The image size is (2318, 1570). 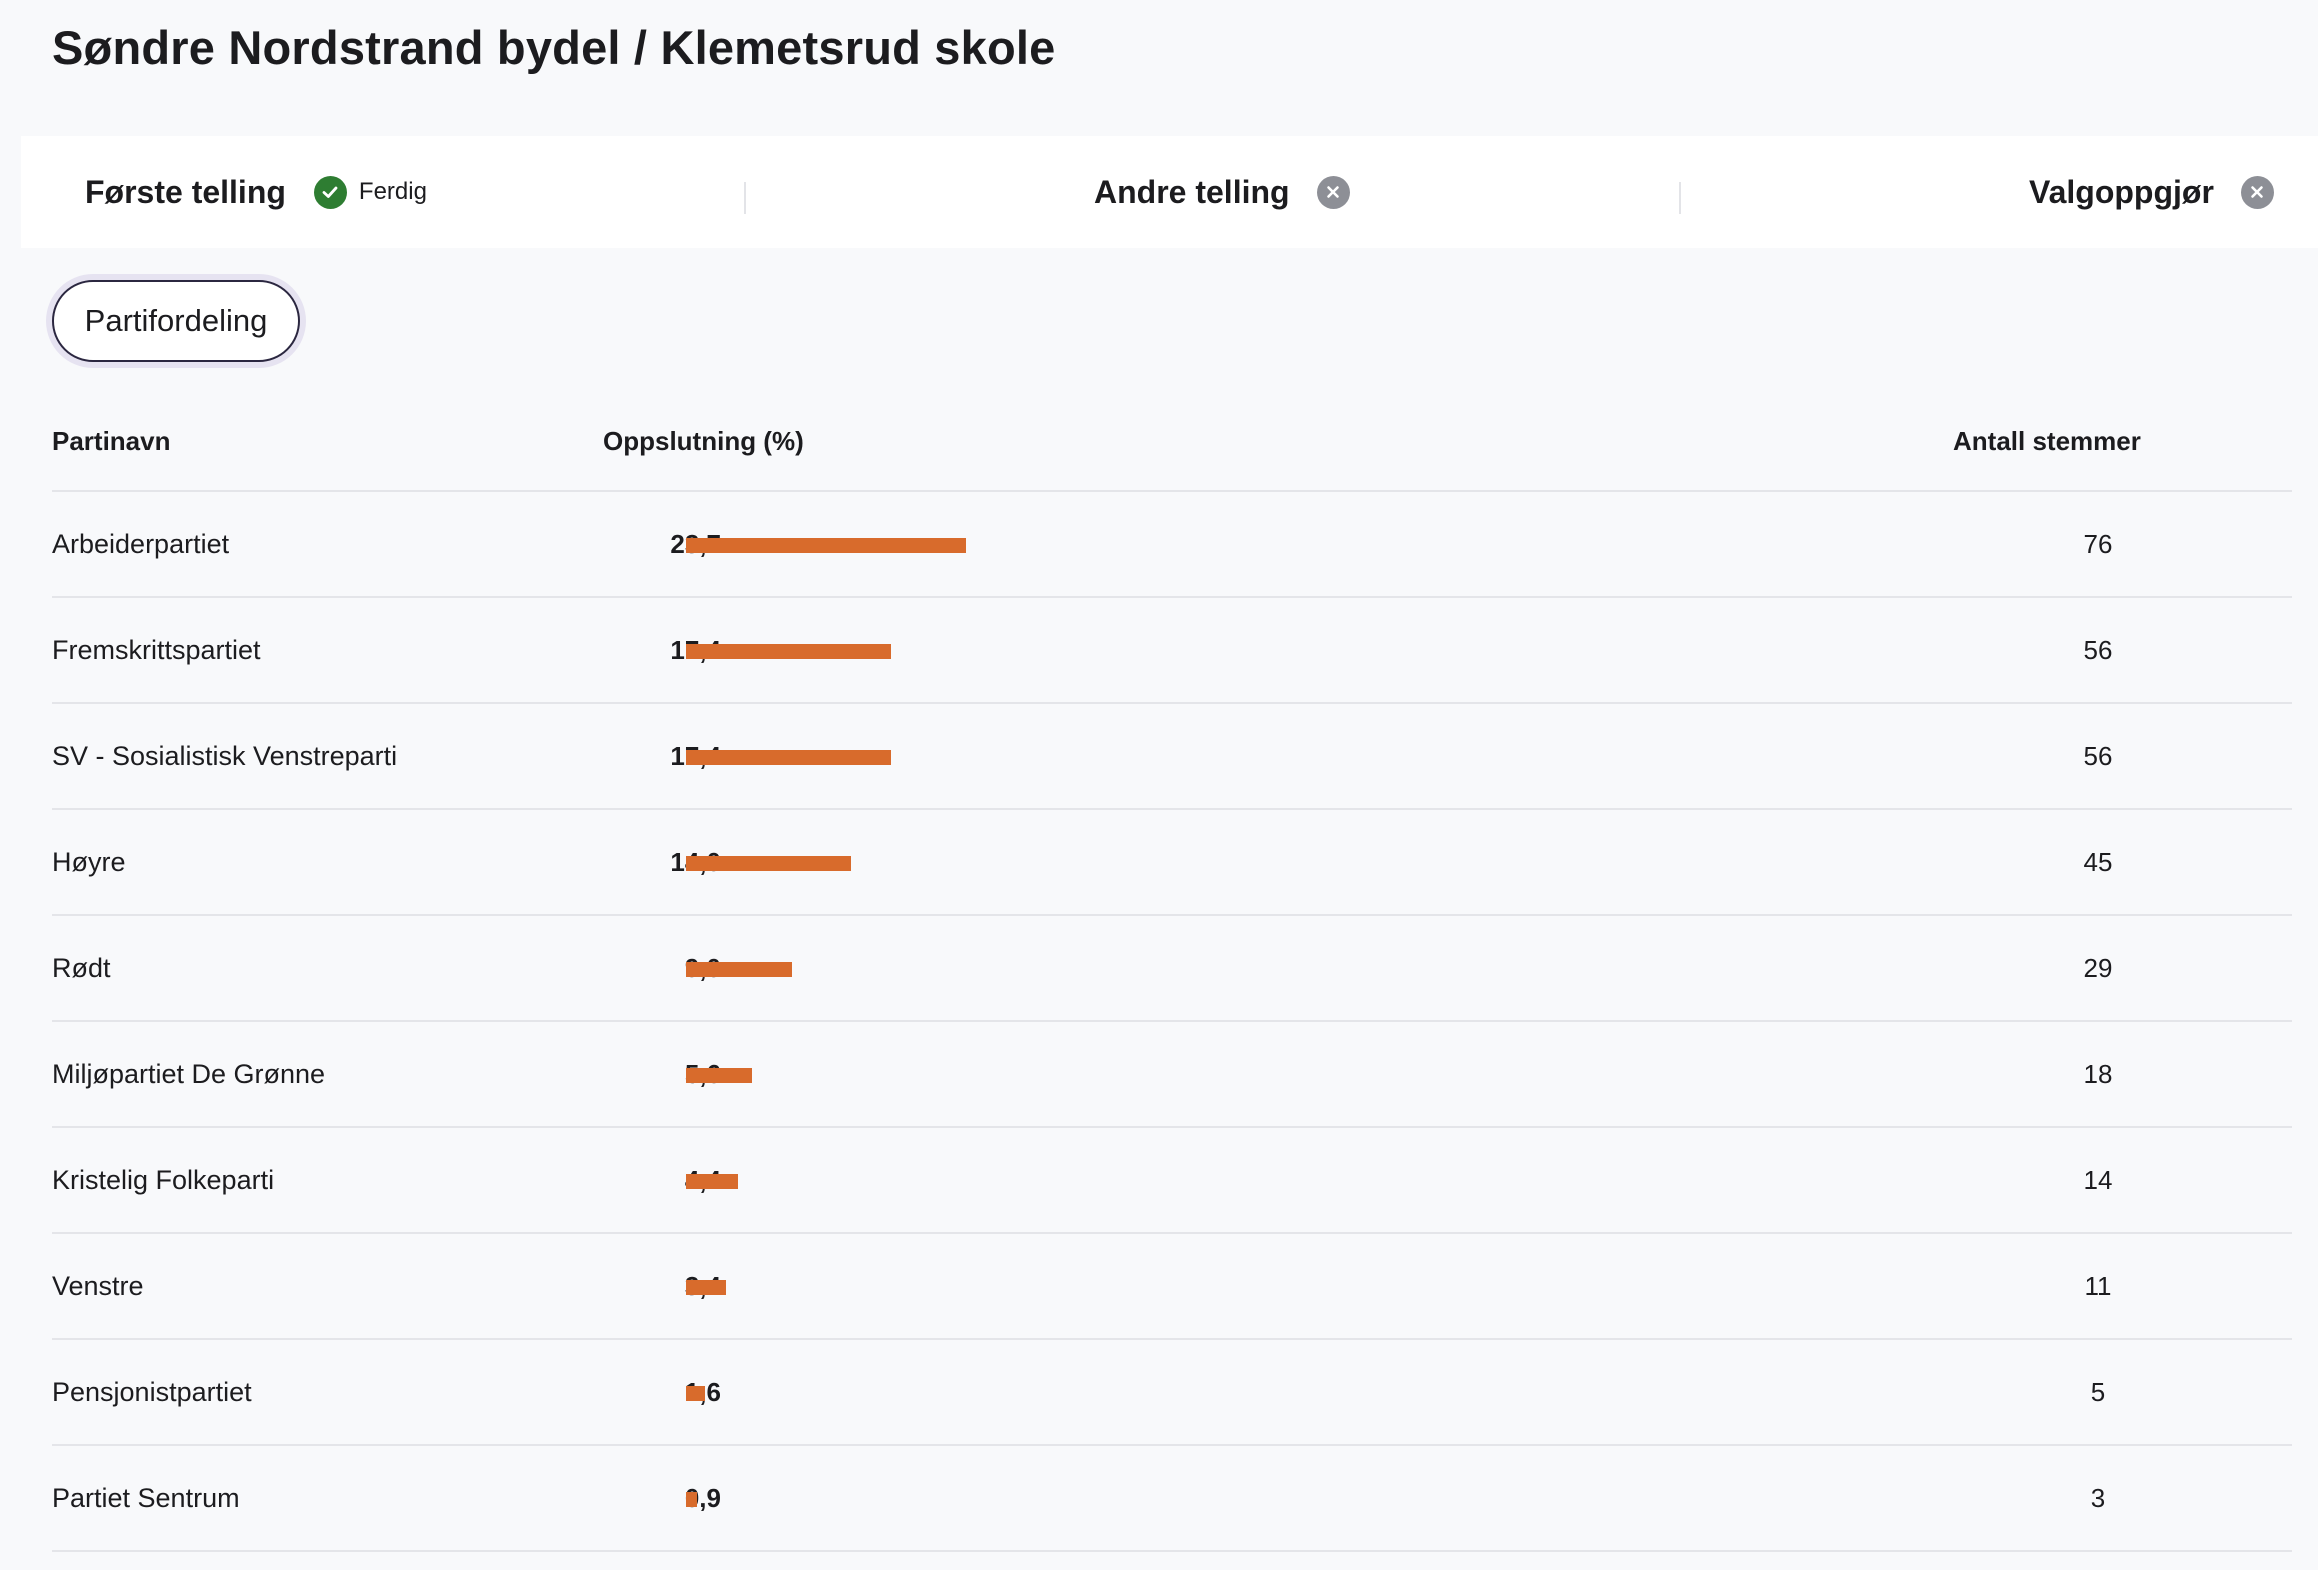 I want to click on stage-settlement-label: Valgoppgjør, so click(x=2121, y=191).